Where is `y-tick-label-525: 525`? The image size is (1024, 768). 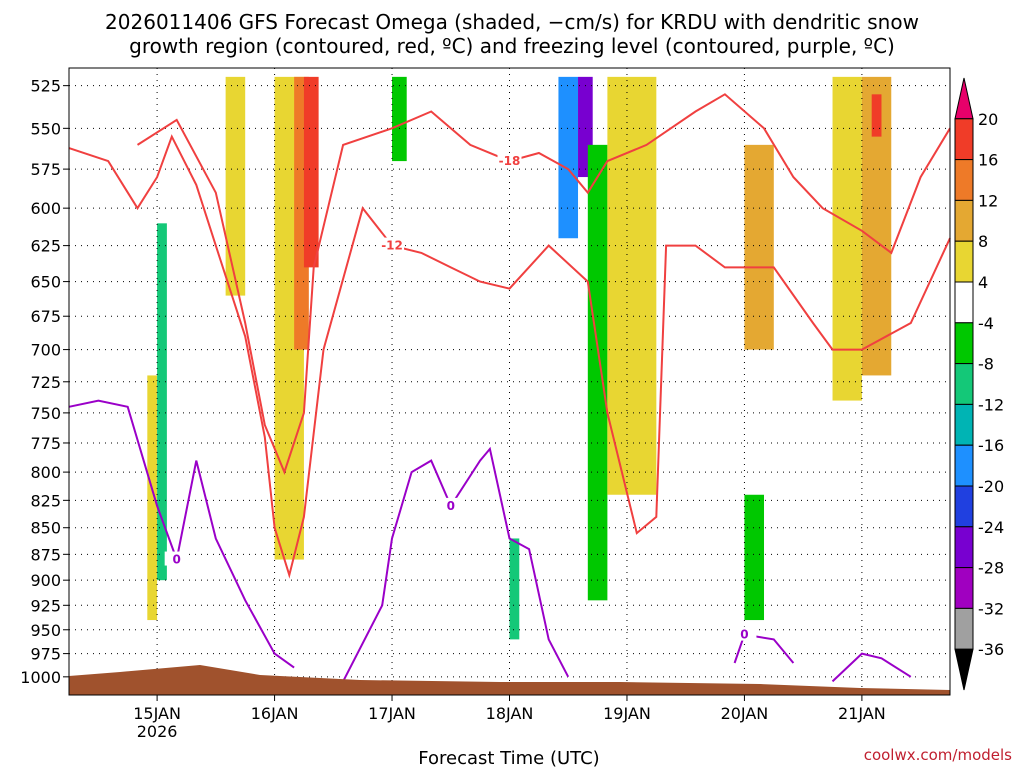
y-tick-label-525: 525 is located at coordinates (45, 86).